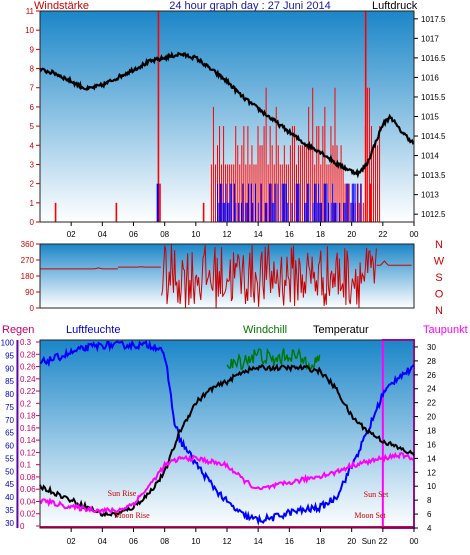 The width and height of the screenshot is (470, 555). I want to click on temperature-tick-label: 30, so click(431, 347).